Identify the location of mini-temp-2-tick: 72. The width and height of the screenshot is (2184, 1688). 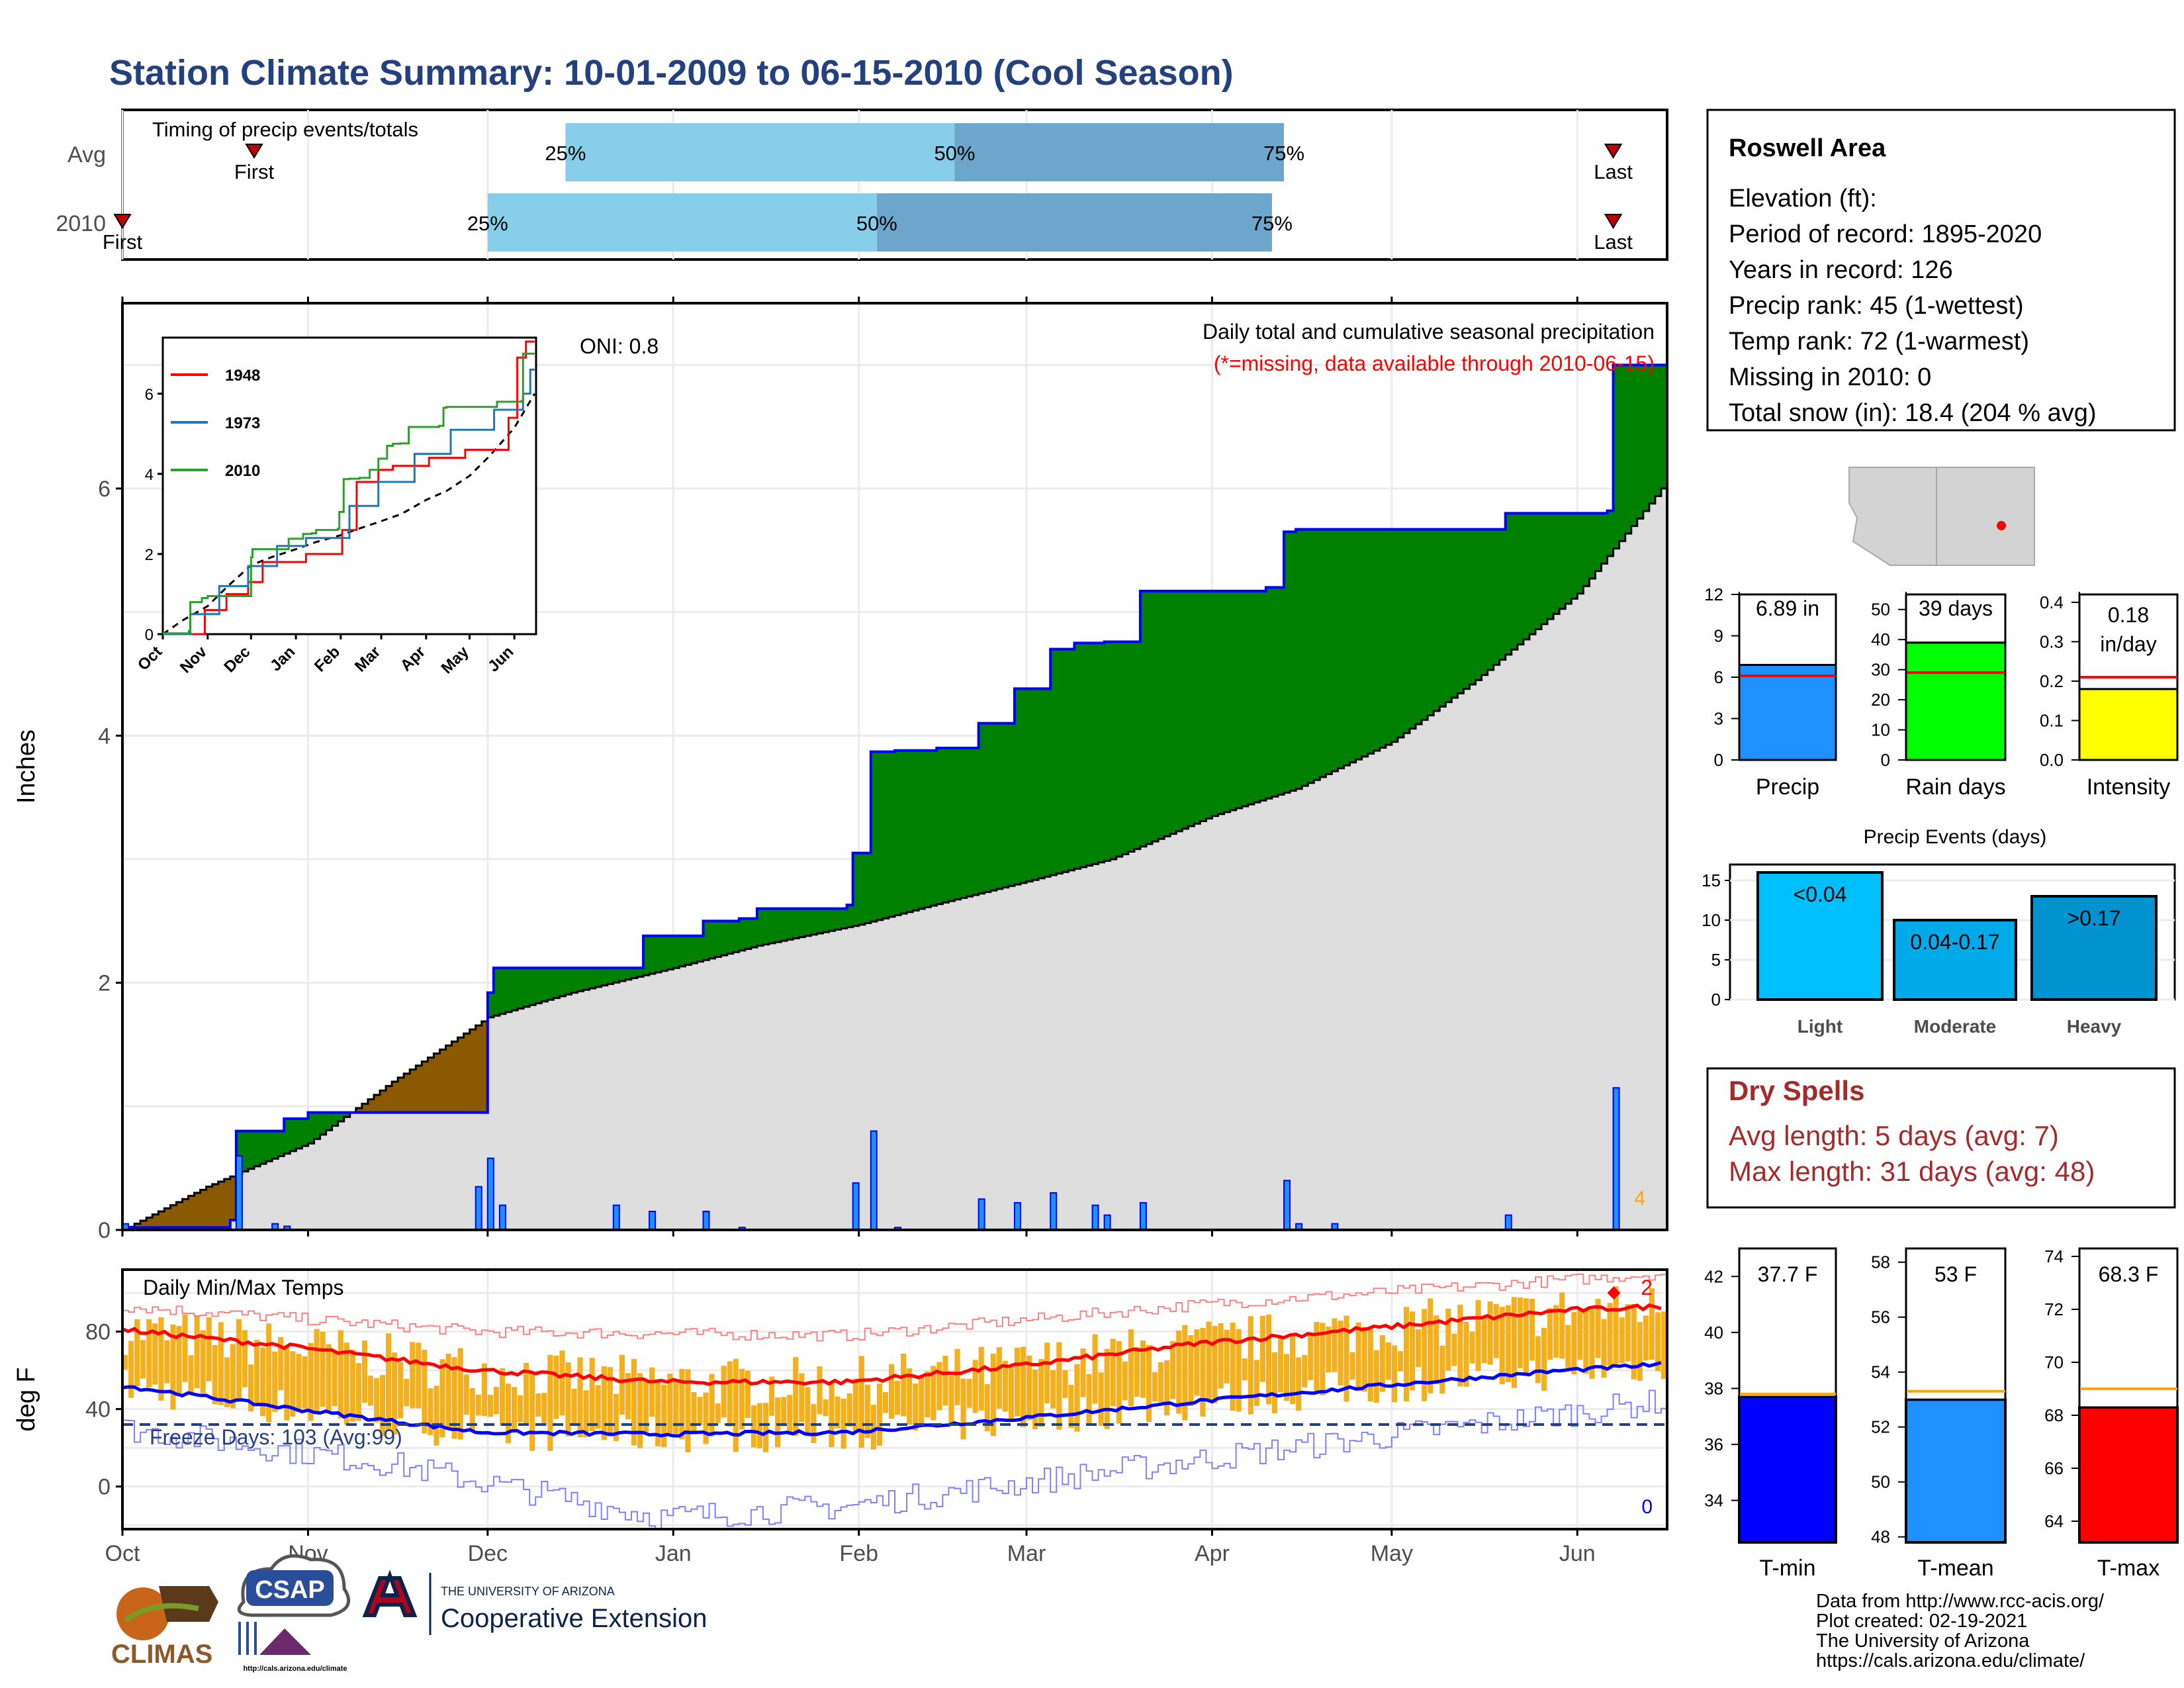
(2054, 1309).